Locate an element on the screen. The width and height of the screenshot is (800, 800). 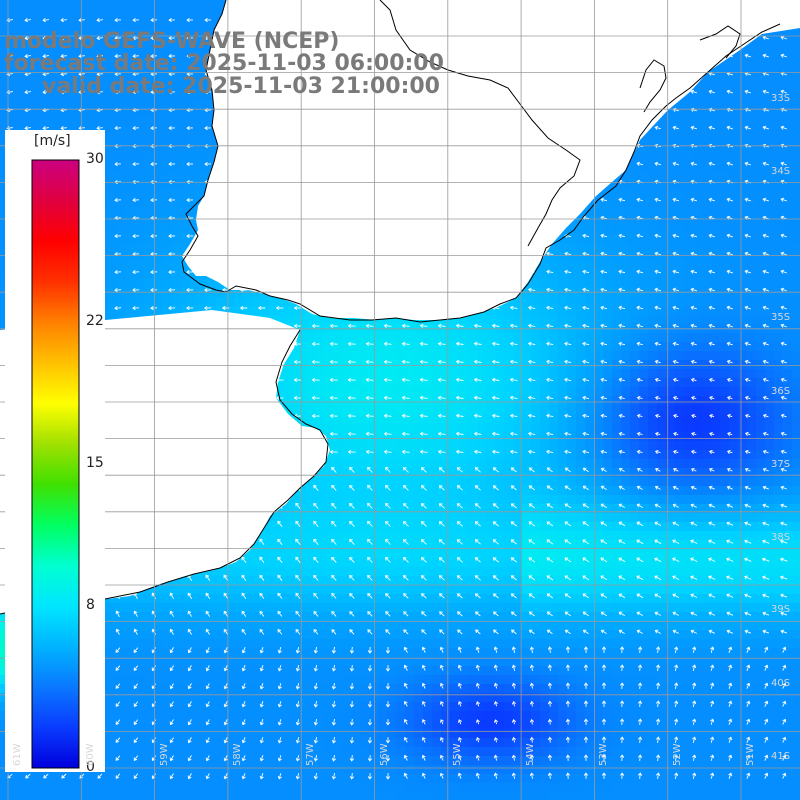
colorbar-tick-label: 22 is located at coordinates (95, 321).